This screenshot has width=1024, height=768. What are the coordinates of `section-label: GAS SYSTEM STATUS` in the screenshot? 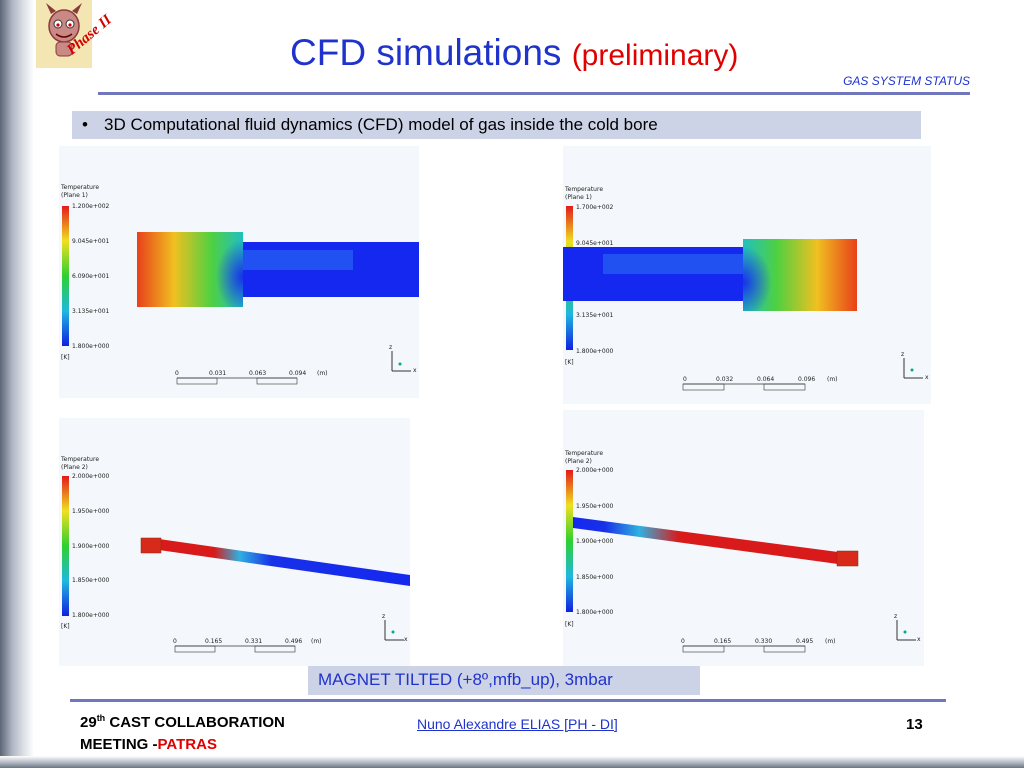 It's located at (906, 81).